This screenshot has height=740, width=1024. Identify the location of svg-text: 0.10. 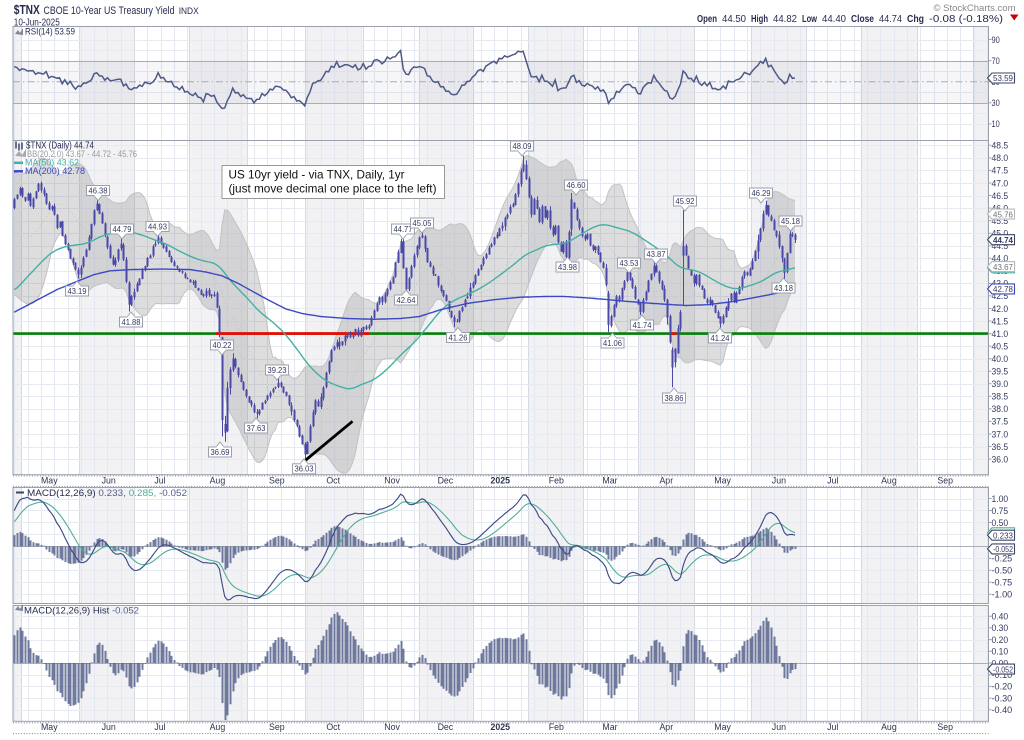
(1000, 652).